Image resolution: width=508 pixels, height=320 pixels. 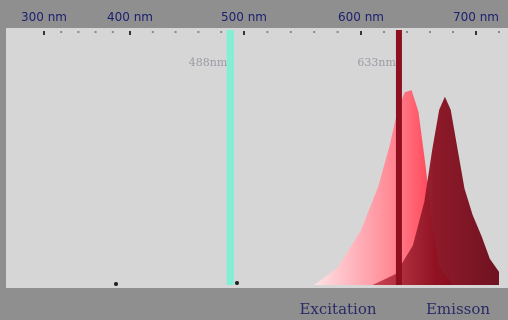 I want to click on laser-label: 633nm, so click(x=376, y=62).